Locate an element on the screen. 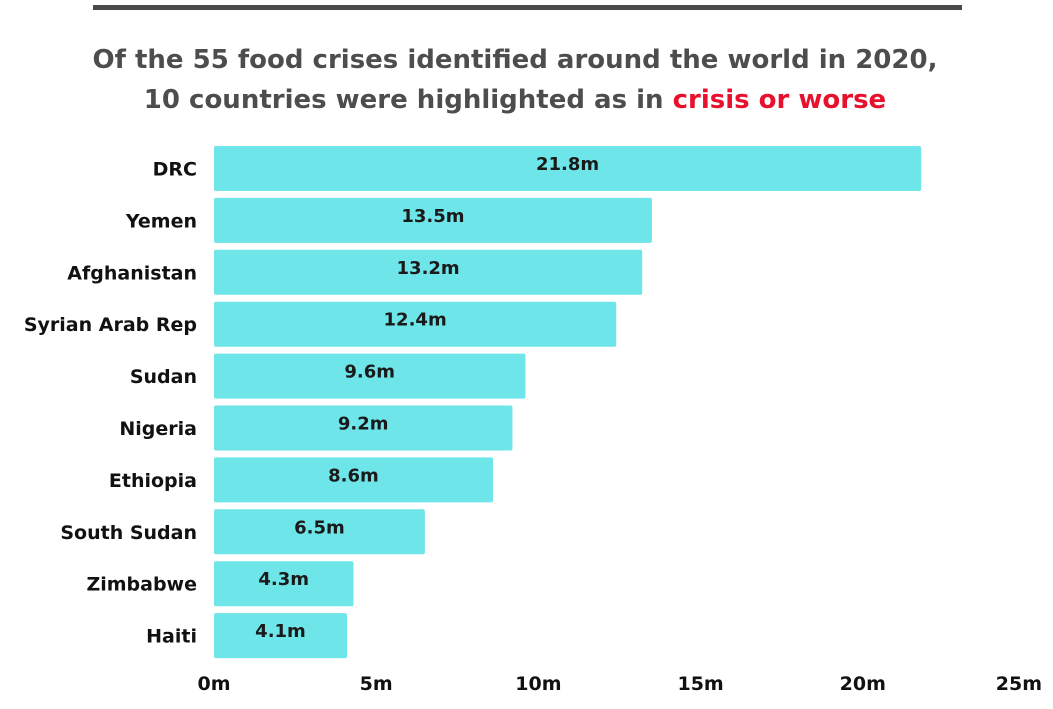 This screenshot has height=709, width=1053. bar-value-label: 4.3m is located at coordinates (283, 579).